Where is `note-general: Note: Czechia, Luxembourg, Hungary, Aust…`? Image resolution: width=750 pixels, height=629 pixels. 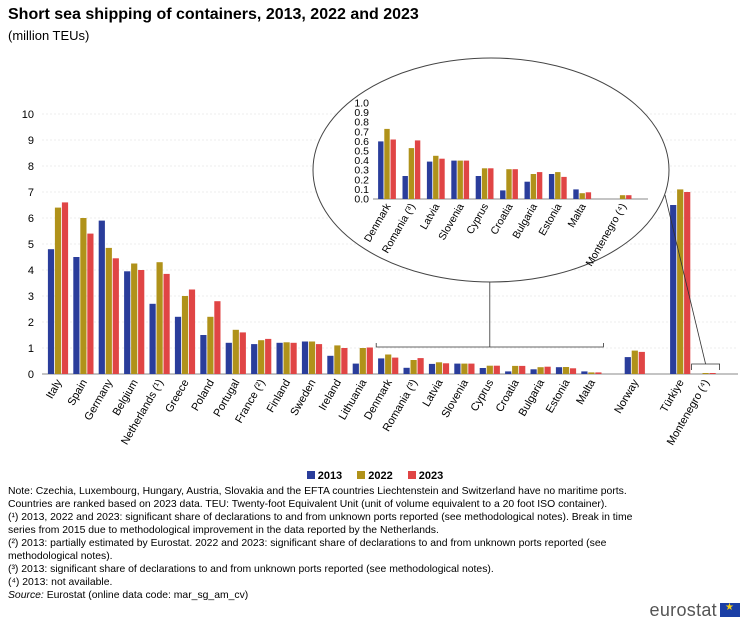 note-general: Note: Czechia, Luxembourg, Hungary, Aust… is located at coordinates (317, 498).